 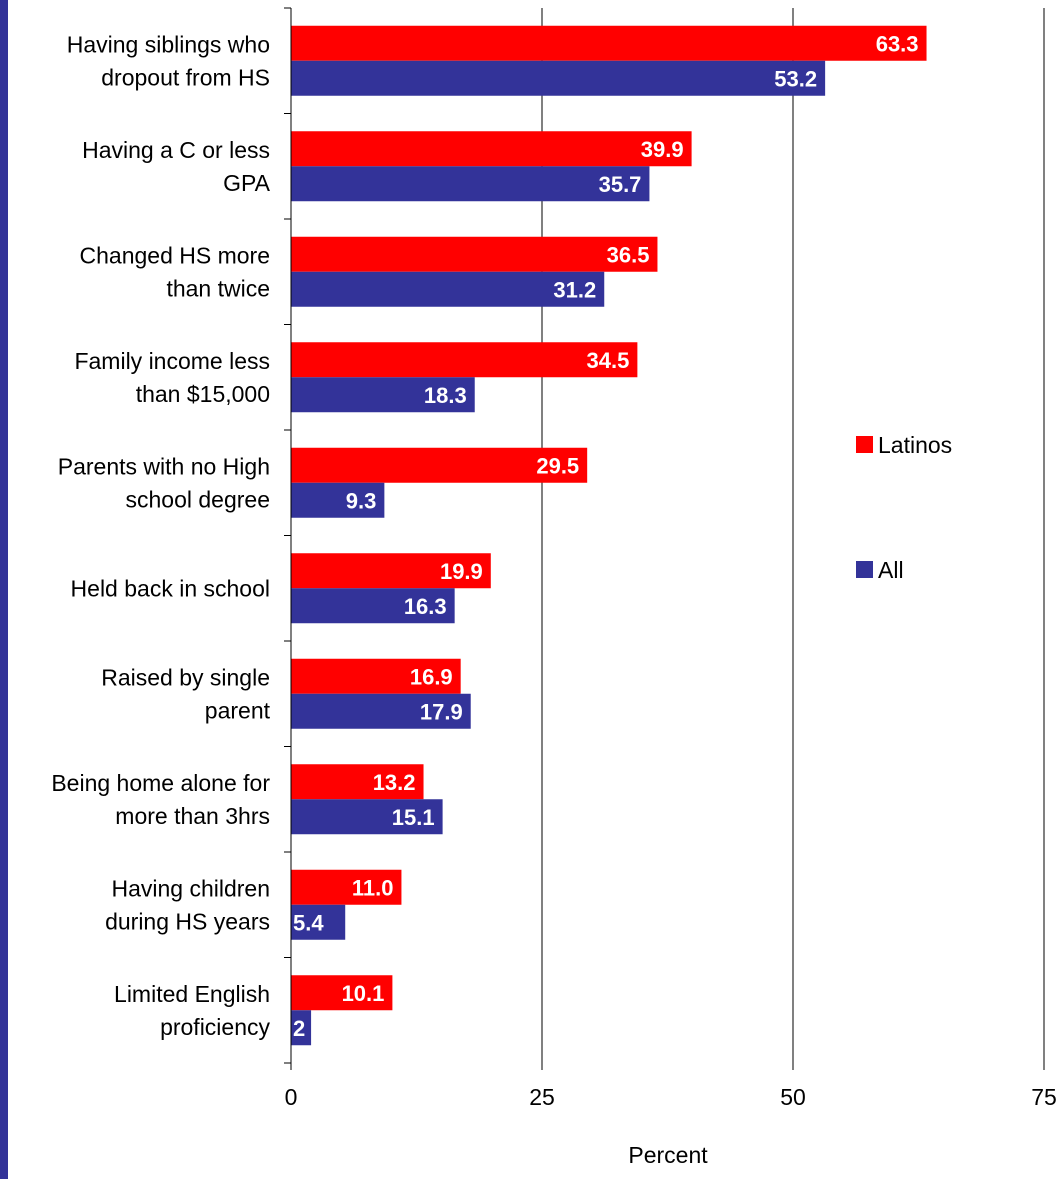 What do you see at coordinates (172, 377) in the screenshot?
I see `category-label: Family income less than $15,000` at bounding box center [172, 377].